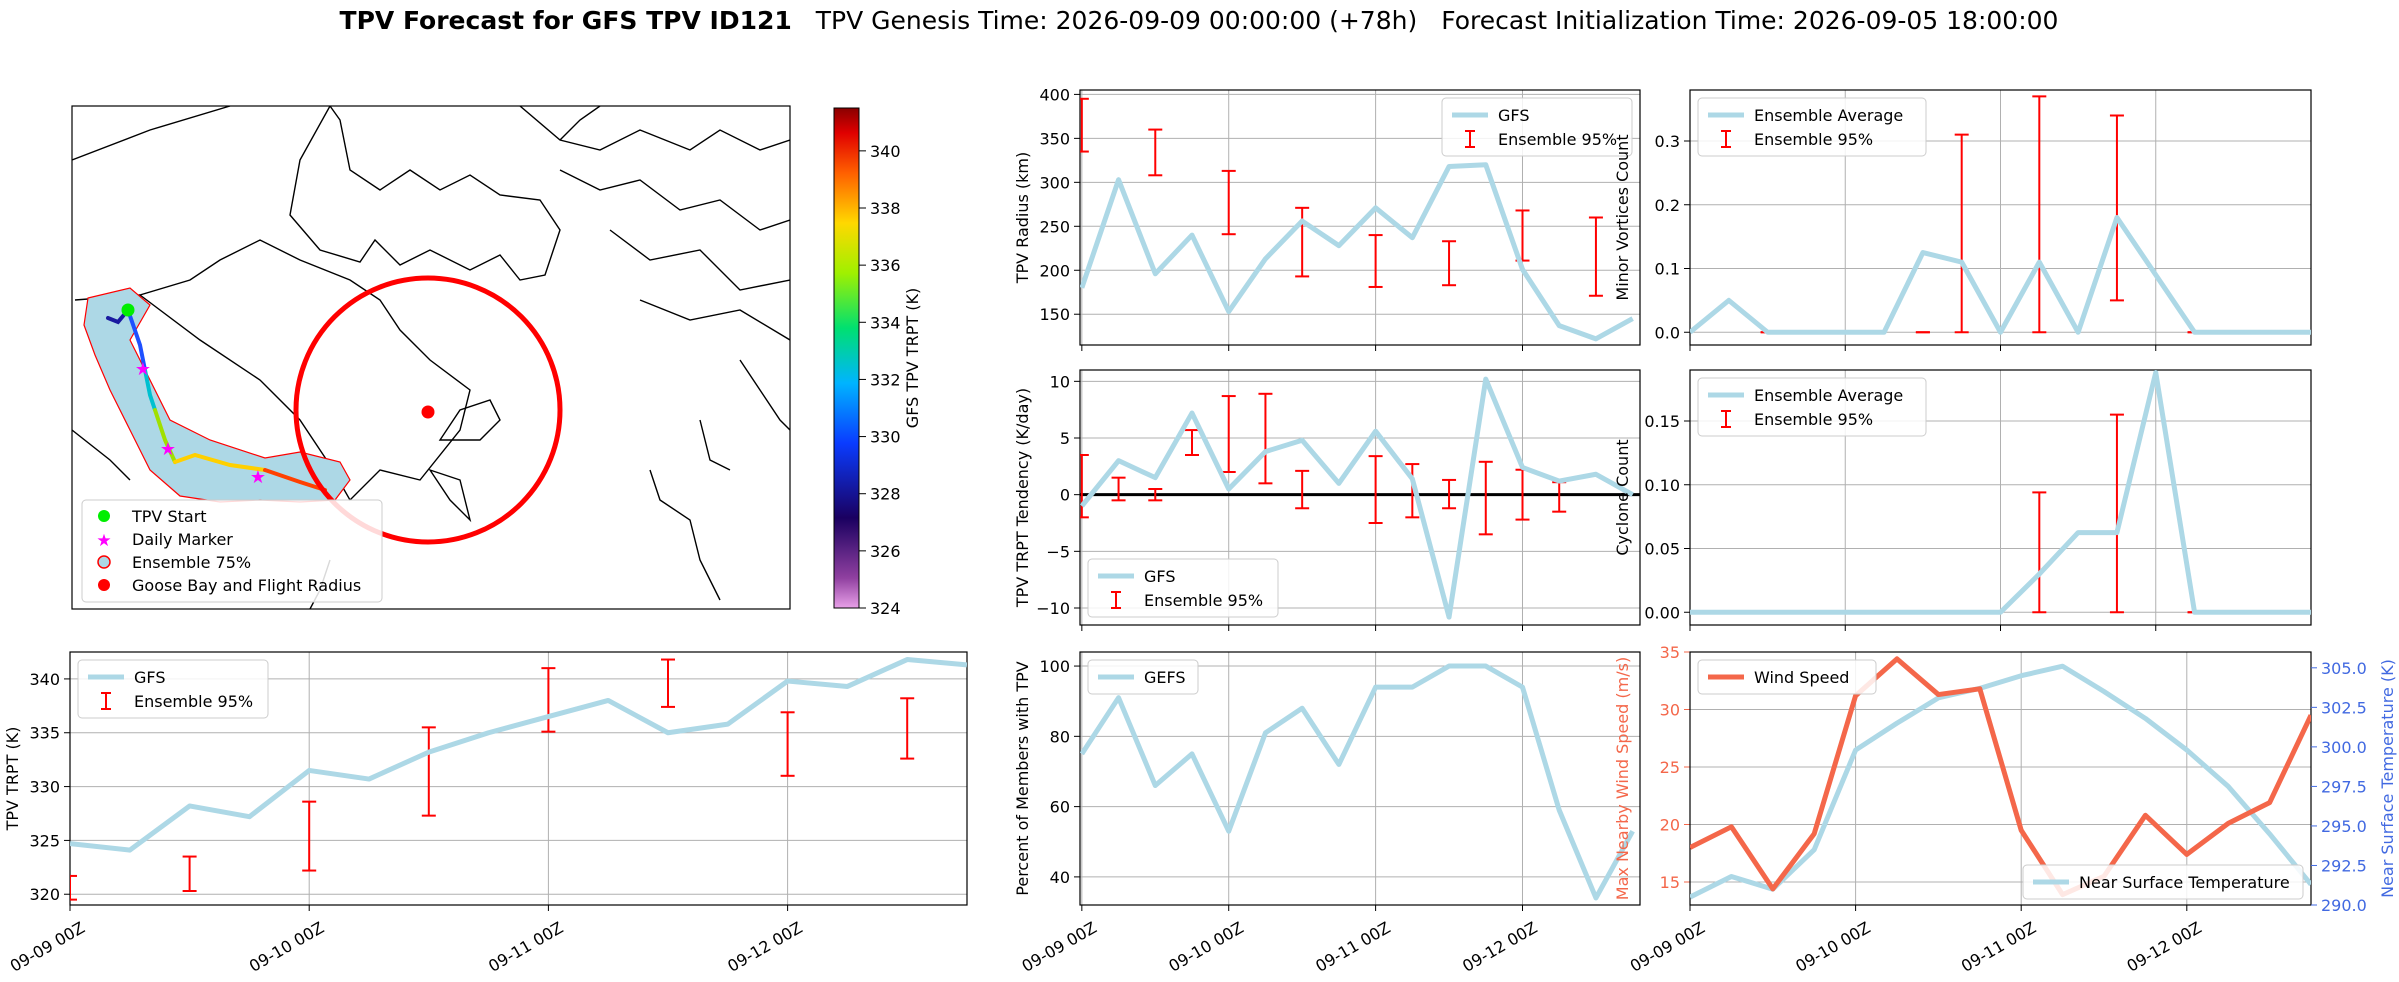  Describe the element at coordinates (1060, 807) in the screenshot. I see `y-tick-label: 60` at that location.